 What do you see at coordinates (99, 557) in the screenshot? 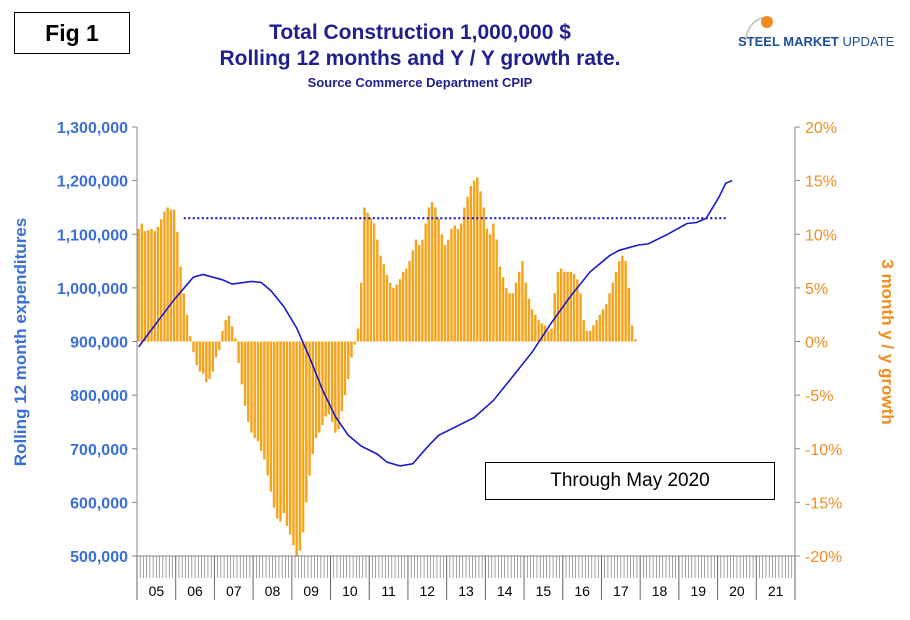
I see `left-tick-label: 500,000` at bounding box center [99, 557].